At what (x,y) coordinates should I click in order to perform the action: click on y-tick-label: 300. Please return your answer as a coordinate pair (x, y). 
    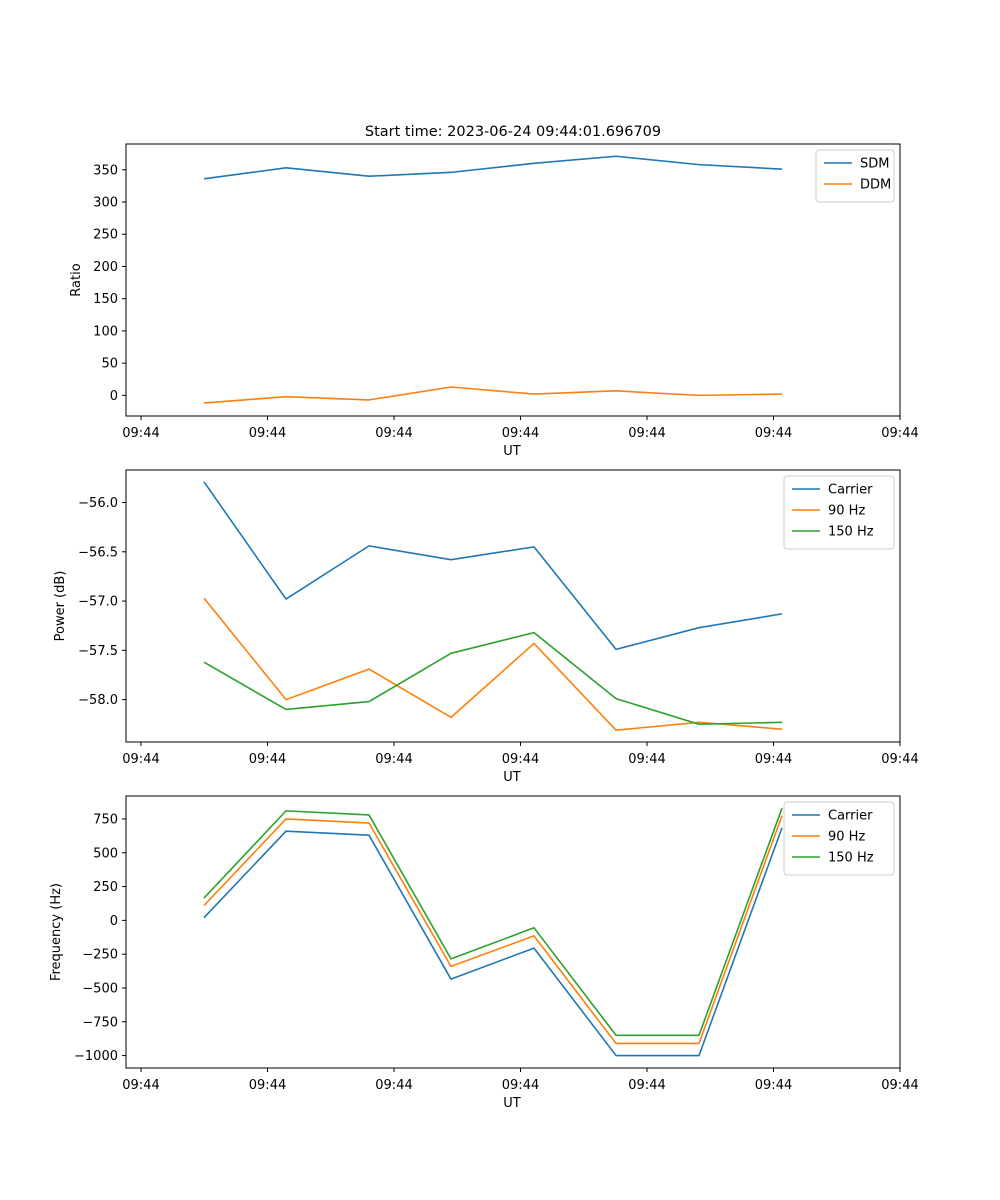
    Looking at the image, I should click on (105, 203).